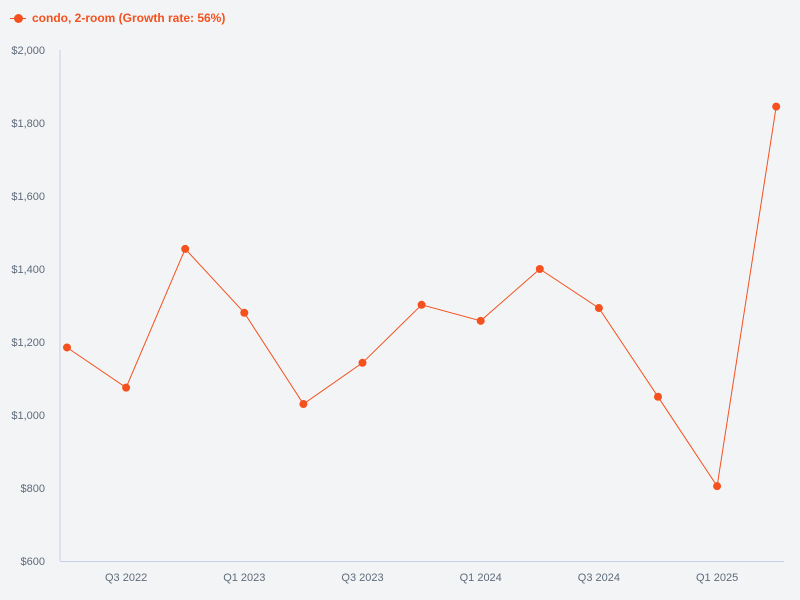  Describe the element at coordinates (481, 578) in the screenshot. I see `x-tick-label: Q1 2024` at that location.